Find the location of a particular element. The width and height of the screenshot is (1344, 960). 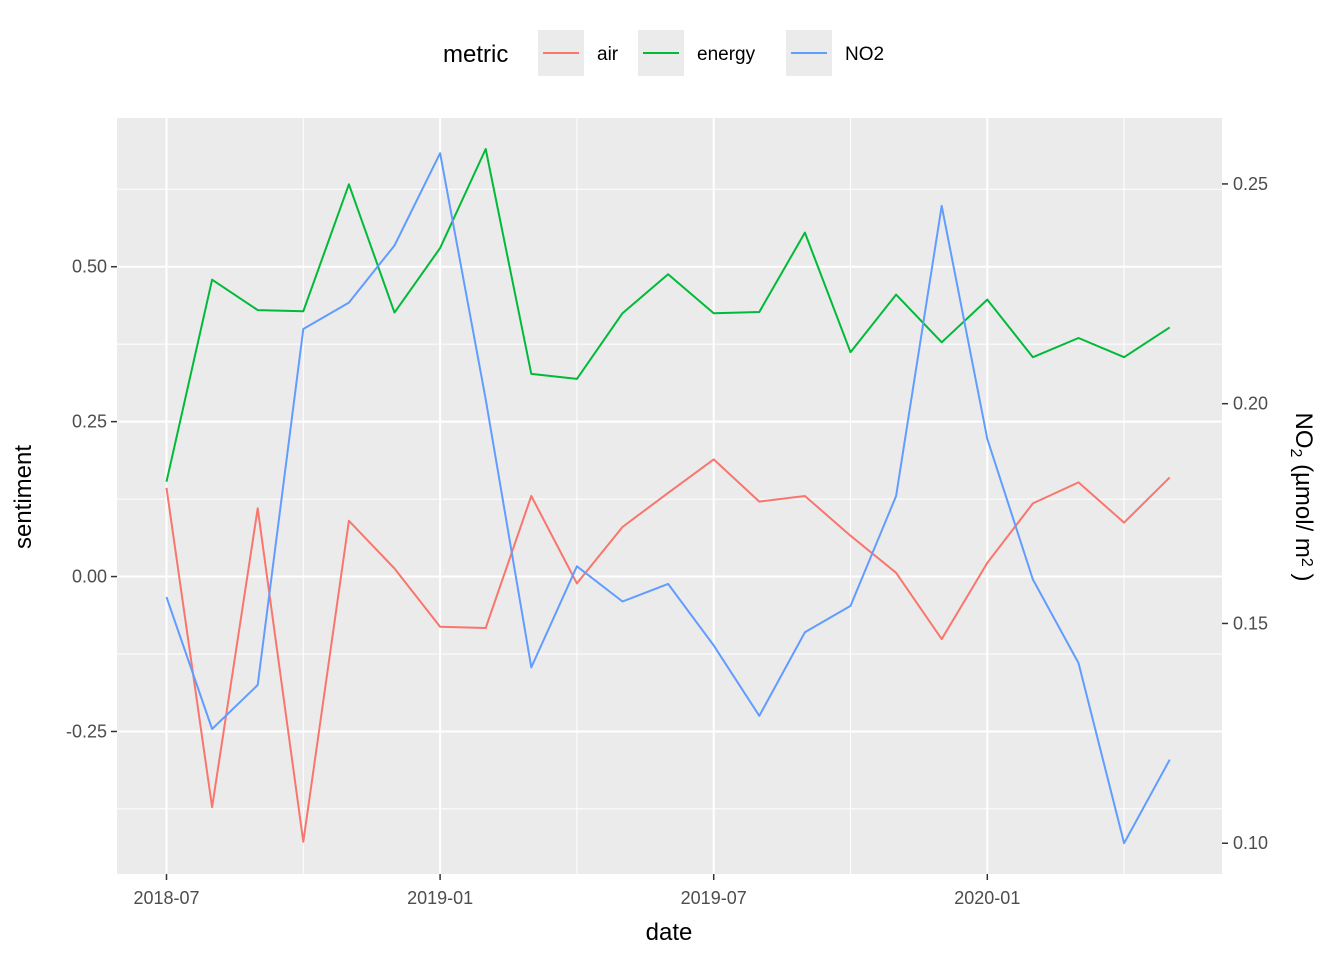

y-tick-label: -0.25 is located at coordinates (86, 731).